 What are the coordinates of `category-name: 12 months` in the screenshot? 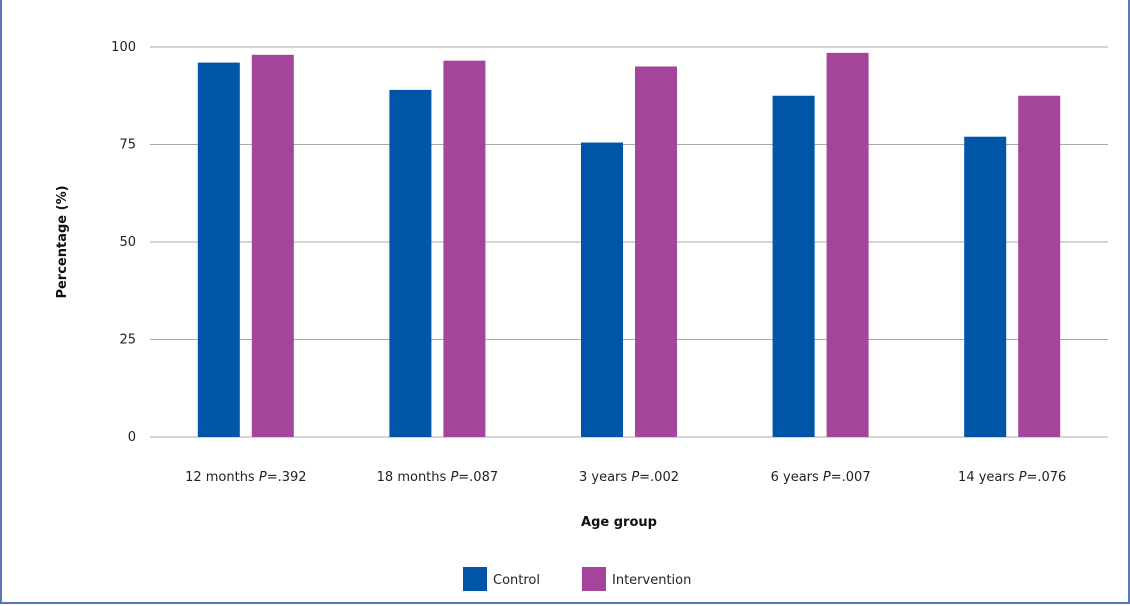 It's located at (222, 477).